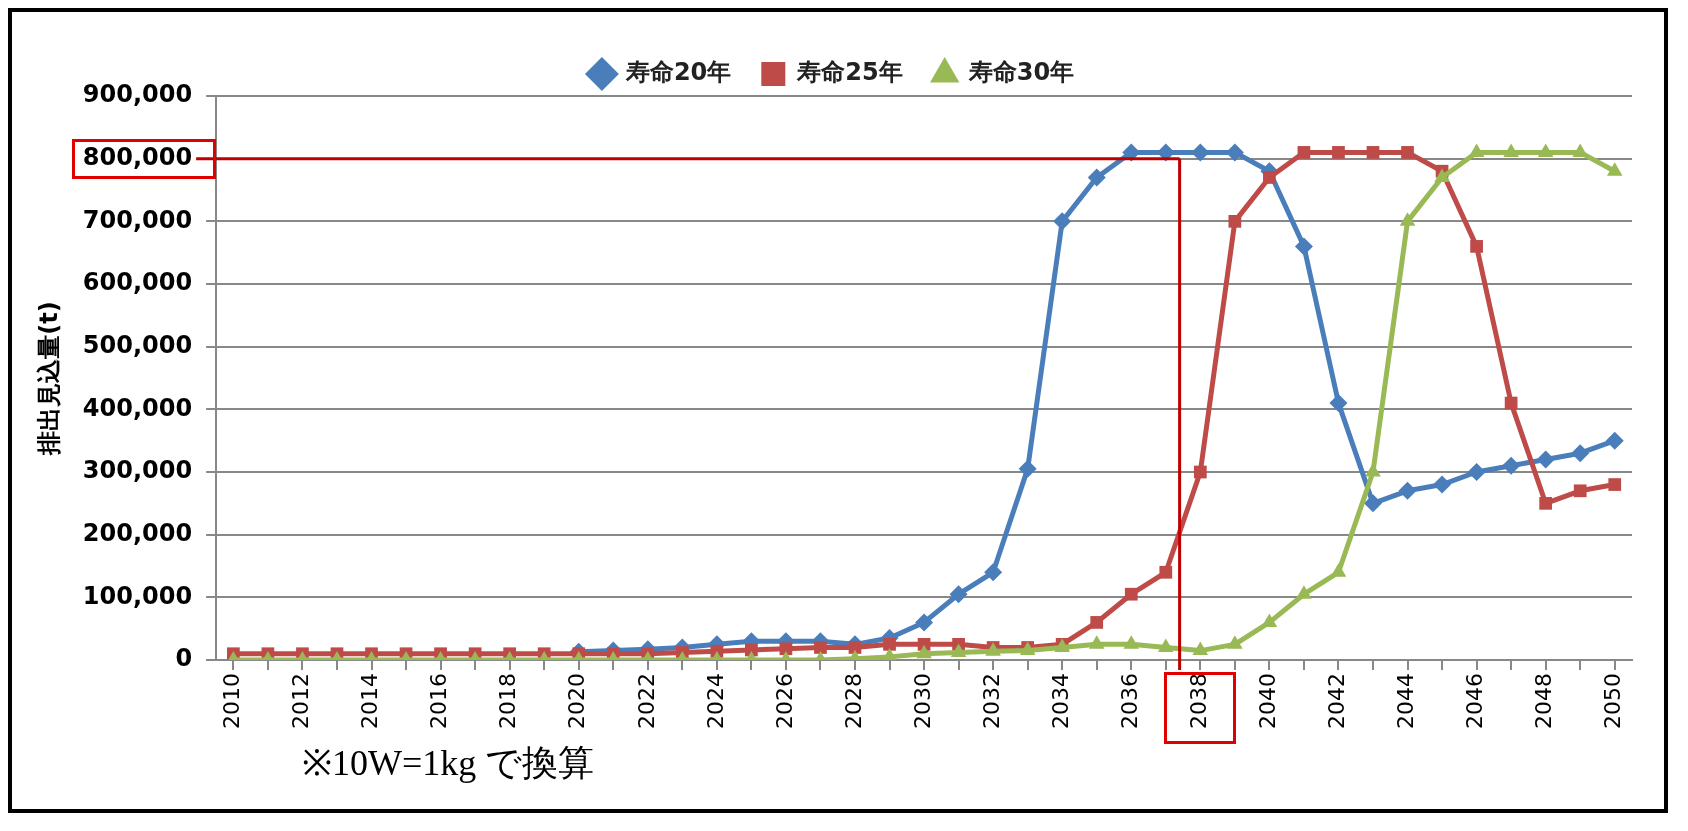 Image resolution: width=1688 pixels, height=831 pixels. What do you see at coordinates (853, 701) in the screenshot?
I see `x-tick-label: 2028` at bounding box center [853, 701].